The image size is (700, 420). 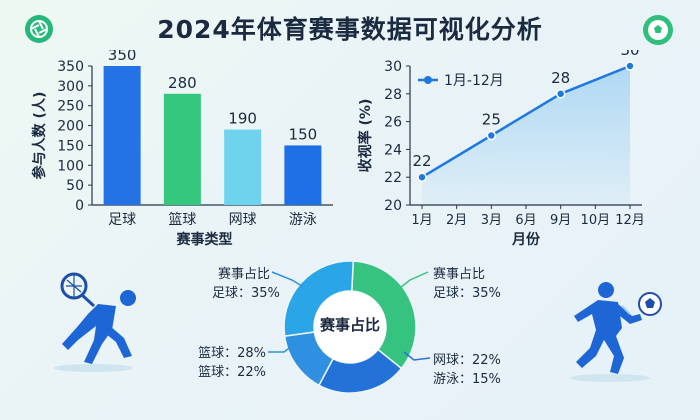 What do you see at coordinates (393, 206) in the screenshot?
I see `y-tick-label: 20` at bounding box center [393, 206].